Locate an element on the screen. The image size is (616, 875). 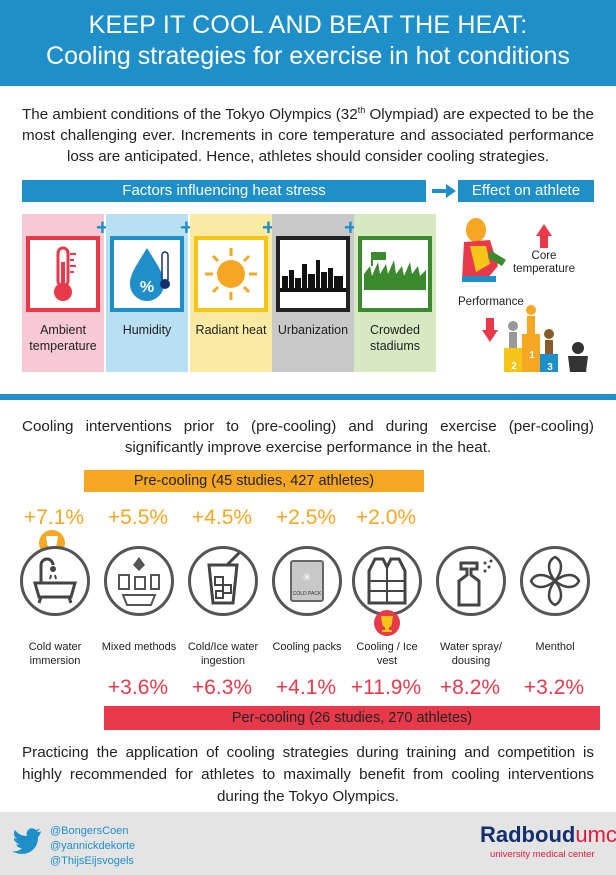
radboudumc-logo: Radboudumc is located at coordinates (548, 834).